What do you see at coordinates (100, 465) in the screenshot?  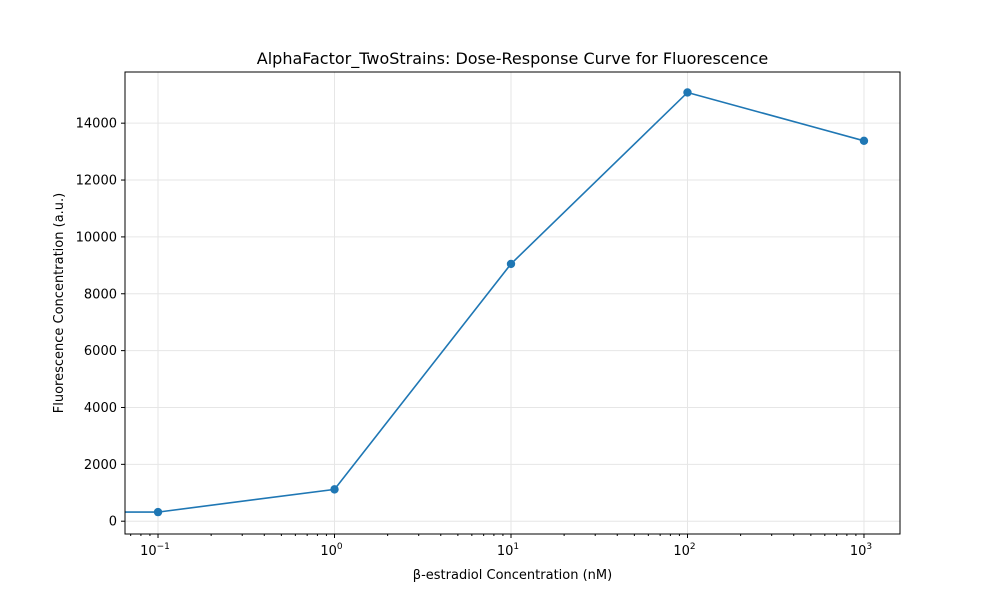 I see `y-tick-label: 2000` at bounding box center [100, 465].